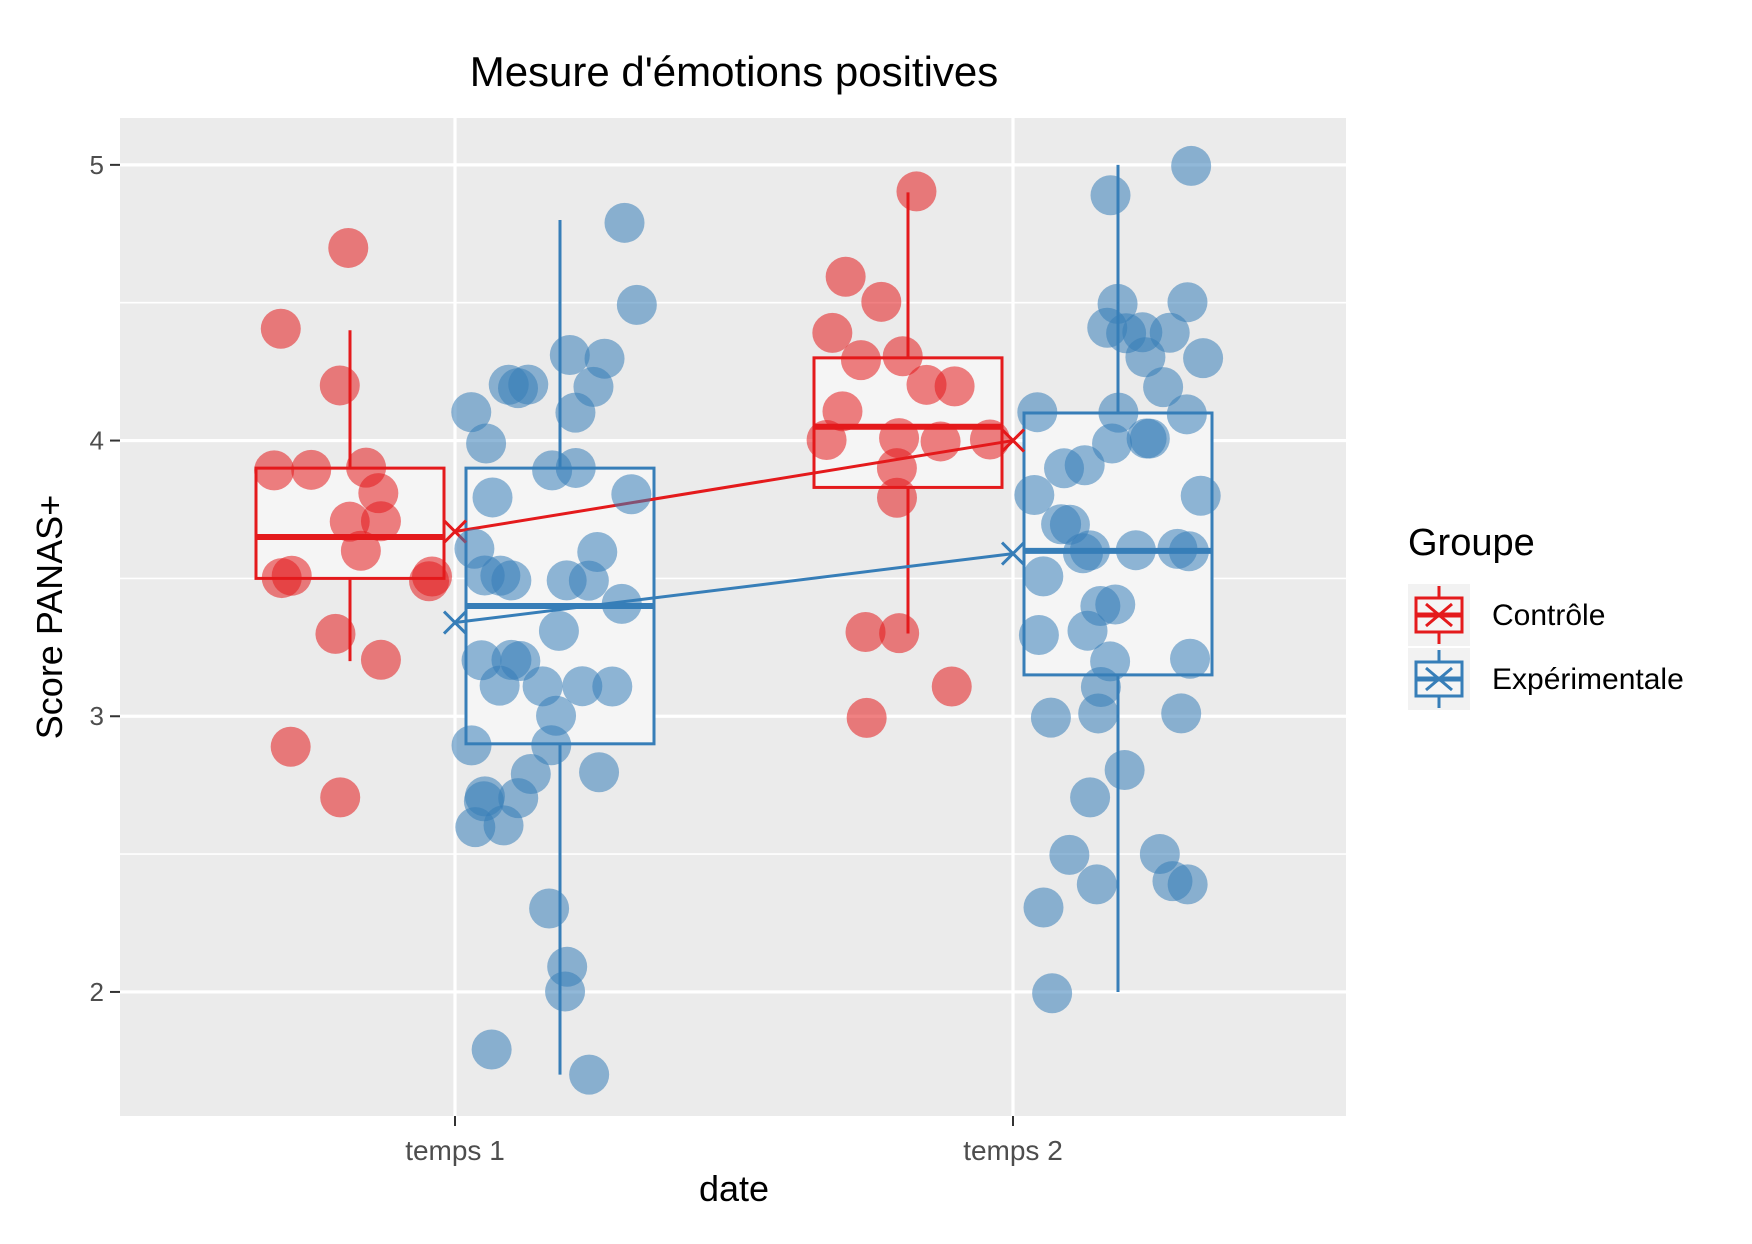  Describe the element at coordinates (97, 716) in the screenshot. I see `y-tick-label: 3` at that location.